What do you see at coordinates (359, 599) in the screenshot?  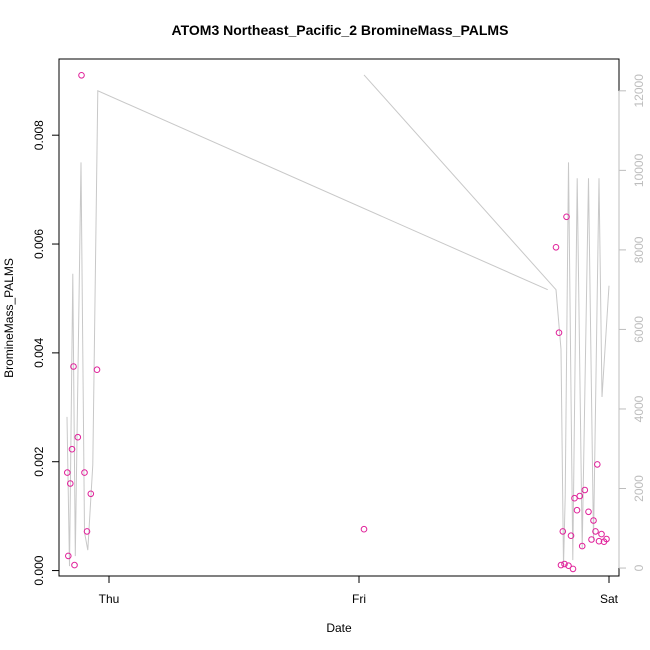 I see `x-tick-label-1: Fri` at bounding box center [359, 599].